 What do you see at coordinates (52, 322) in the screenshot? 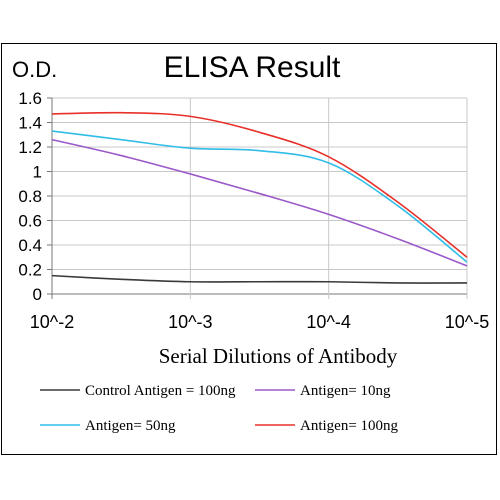
I see `x-tick-label: 10^-2` at bounding box center [52, 322].